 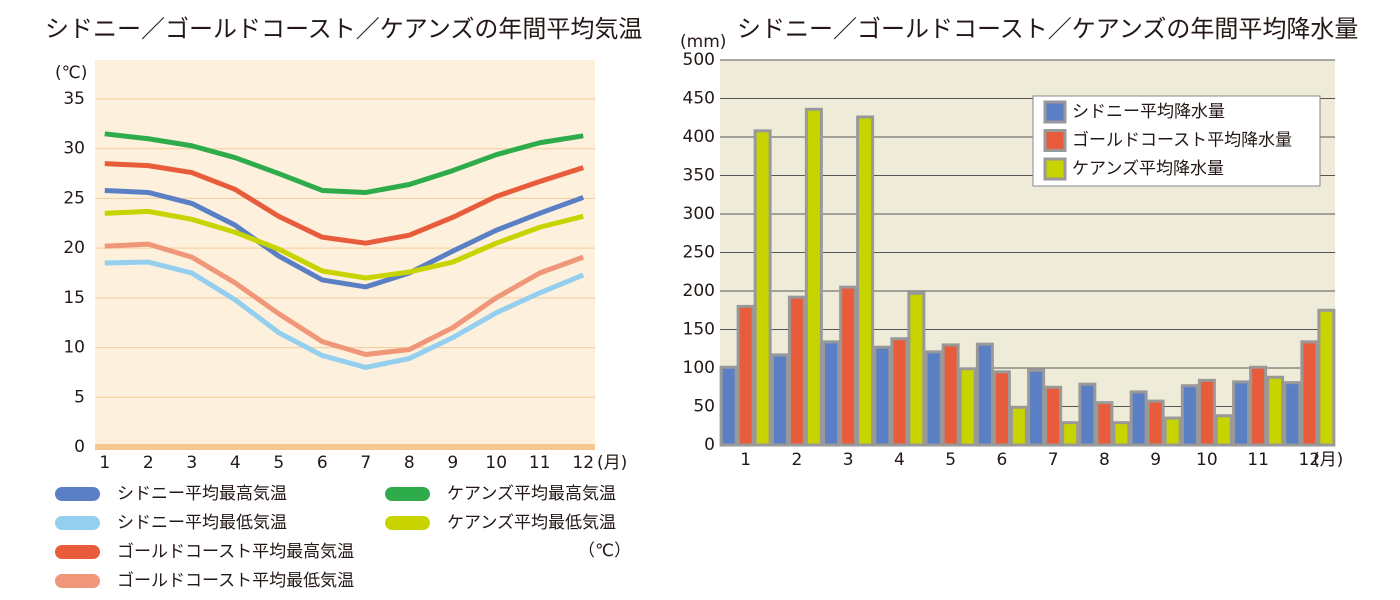 What do you see at coordinates (699, 214) in the screenshot?
I see `y-tick-label: 300` at bounding box center [699, 214].